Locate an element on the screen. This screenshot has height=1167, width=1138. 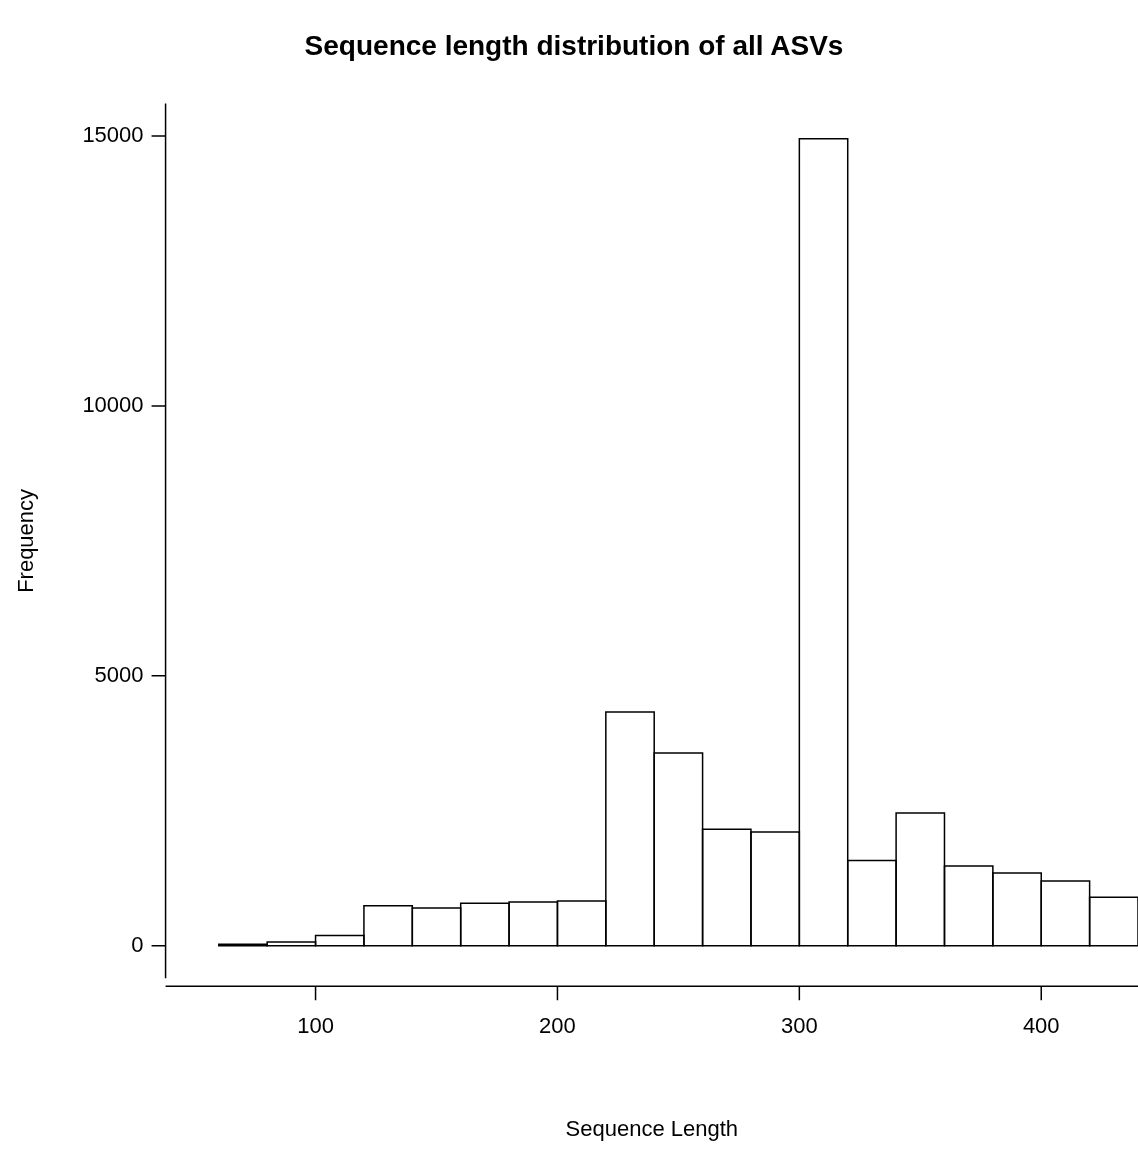
x-tick-label: 200 is located at coordinates (557, 1026).